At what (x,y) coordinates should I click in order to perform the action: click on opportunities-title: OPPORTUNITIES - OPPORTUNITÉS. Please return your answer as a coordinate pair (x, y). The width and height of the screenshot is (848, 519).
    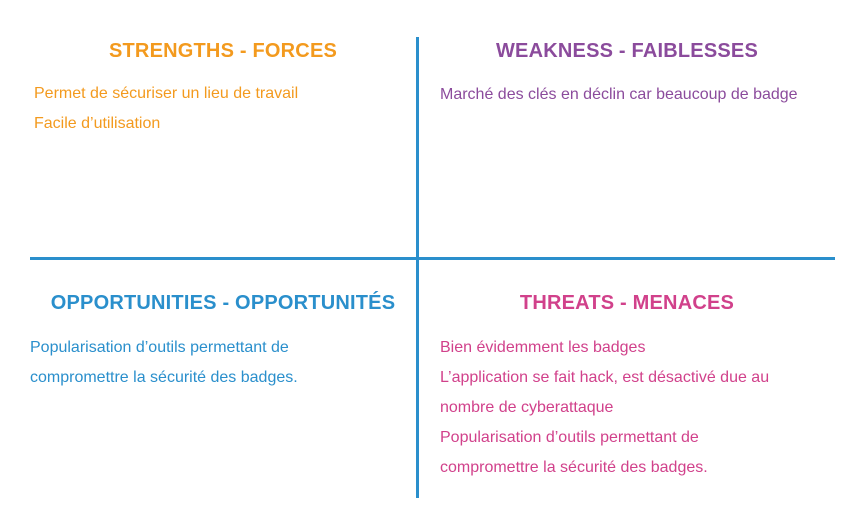
    Looking at the image, I should click on (223, 303).